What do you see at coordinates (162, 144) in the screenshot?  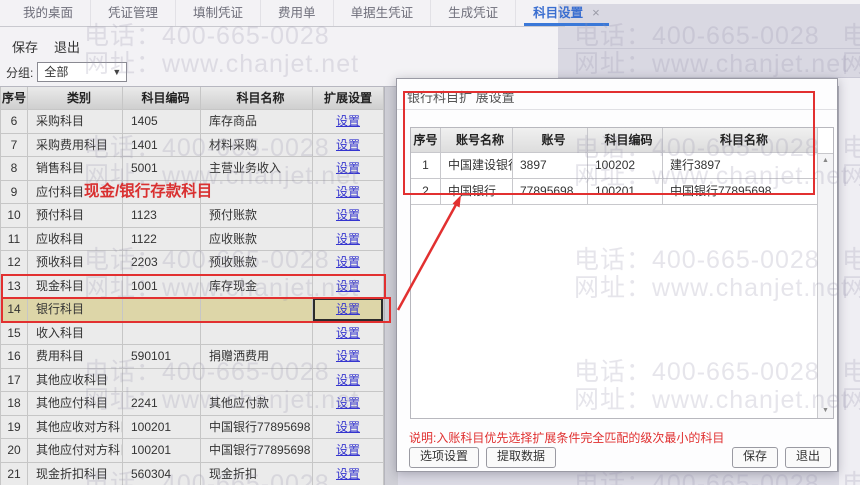 I see `row-code: 1401` at bounding box center [162, 144].